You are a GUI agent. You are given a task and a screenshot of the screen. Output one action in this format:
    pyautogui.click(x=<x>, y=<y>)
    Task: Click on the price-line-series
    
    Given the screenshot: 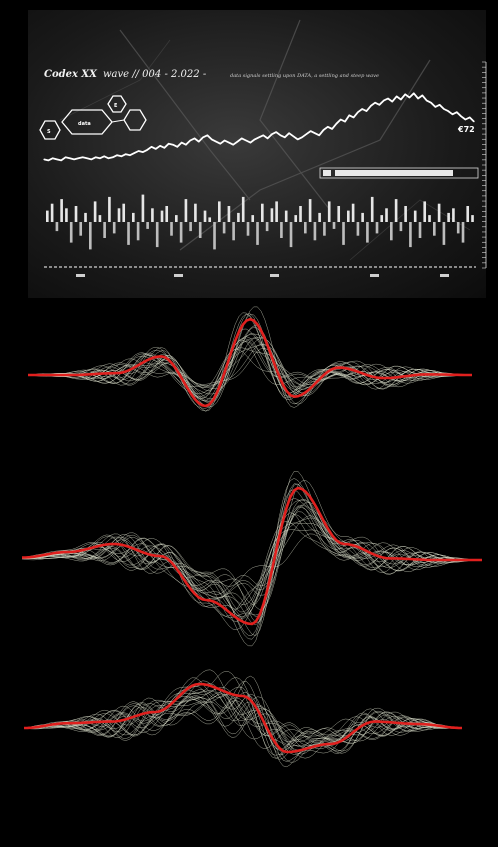 What is the action you would take?
    pyautogui.click(x=259, y=127)
    